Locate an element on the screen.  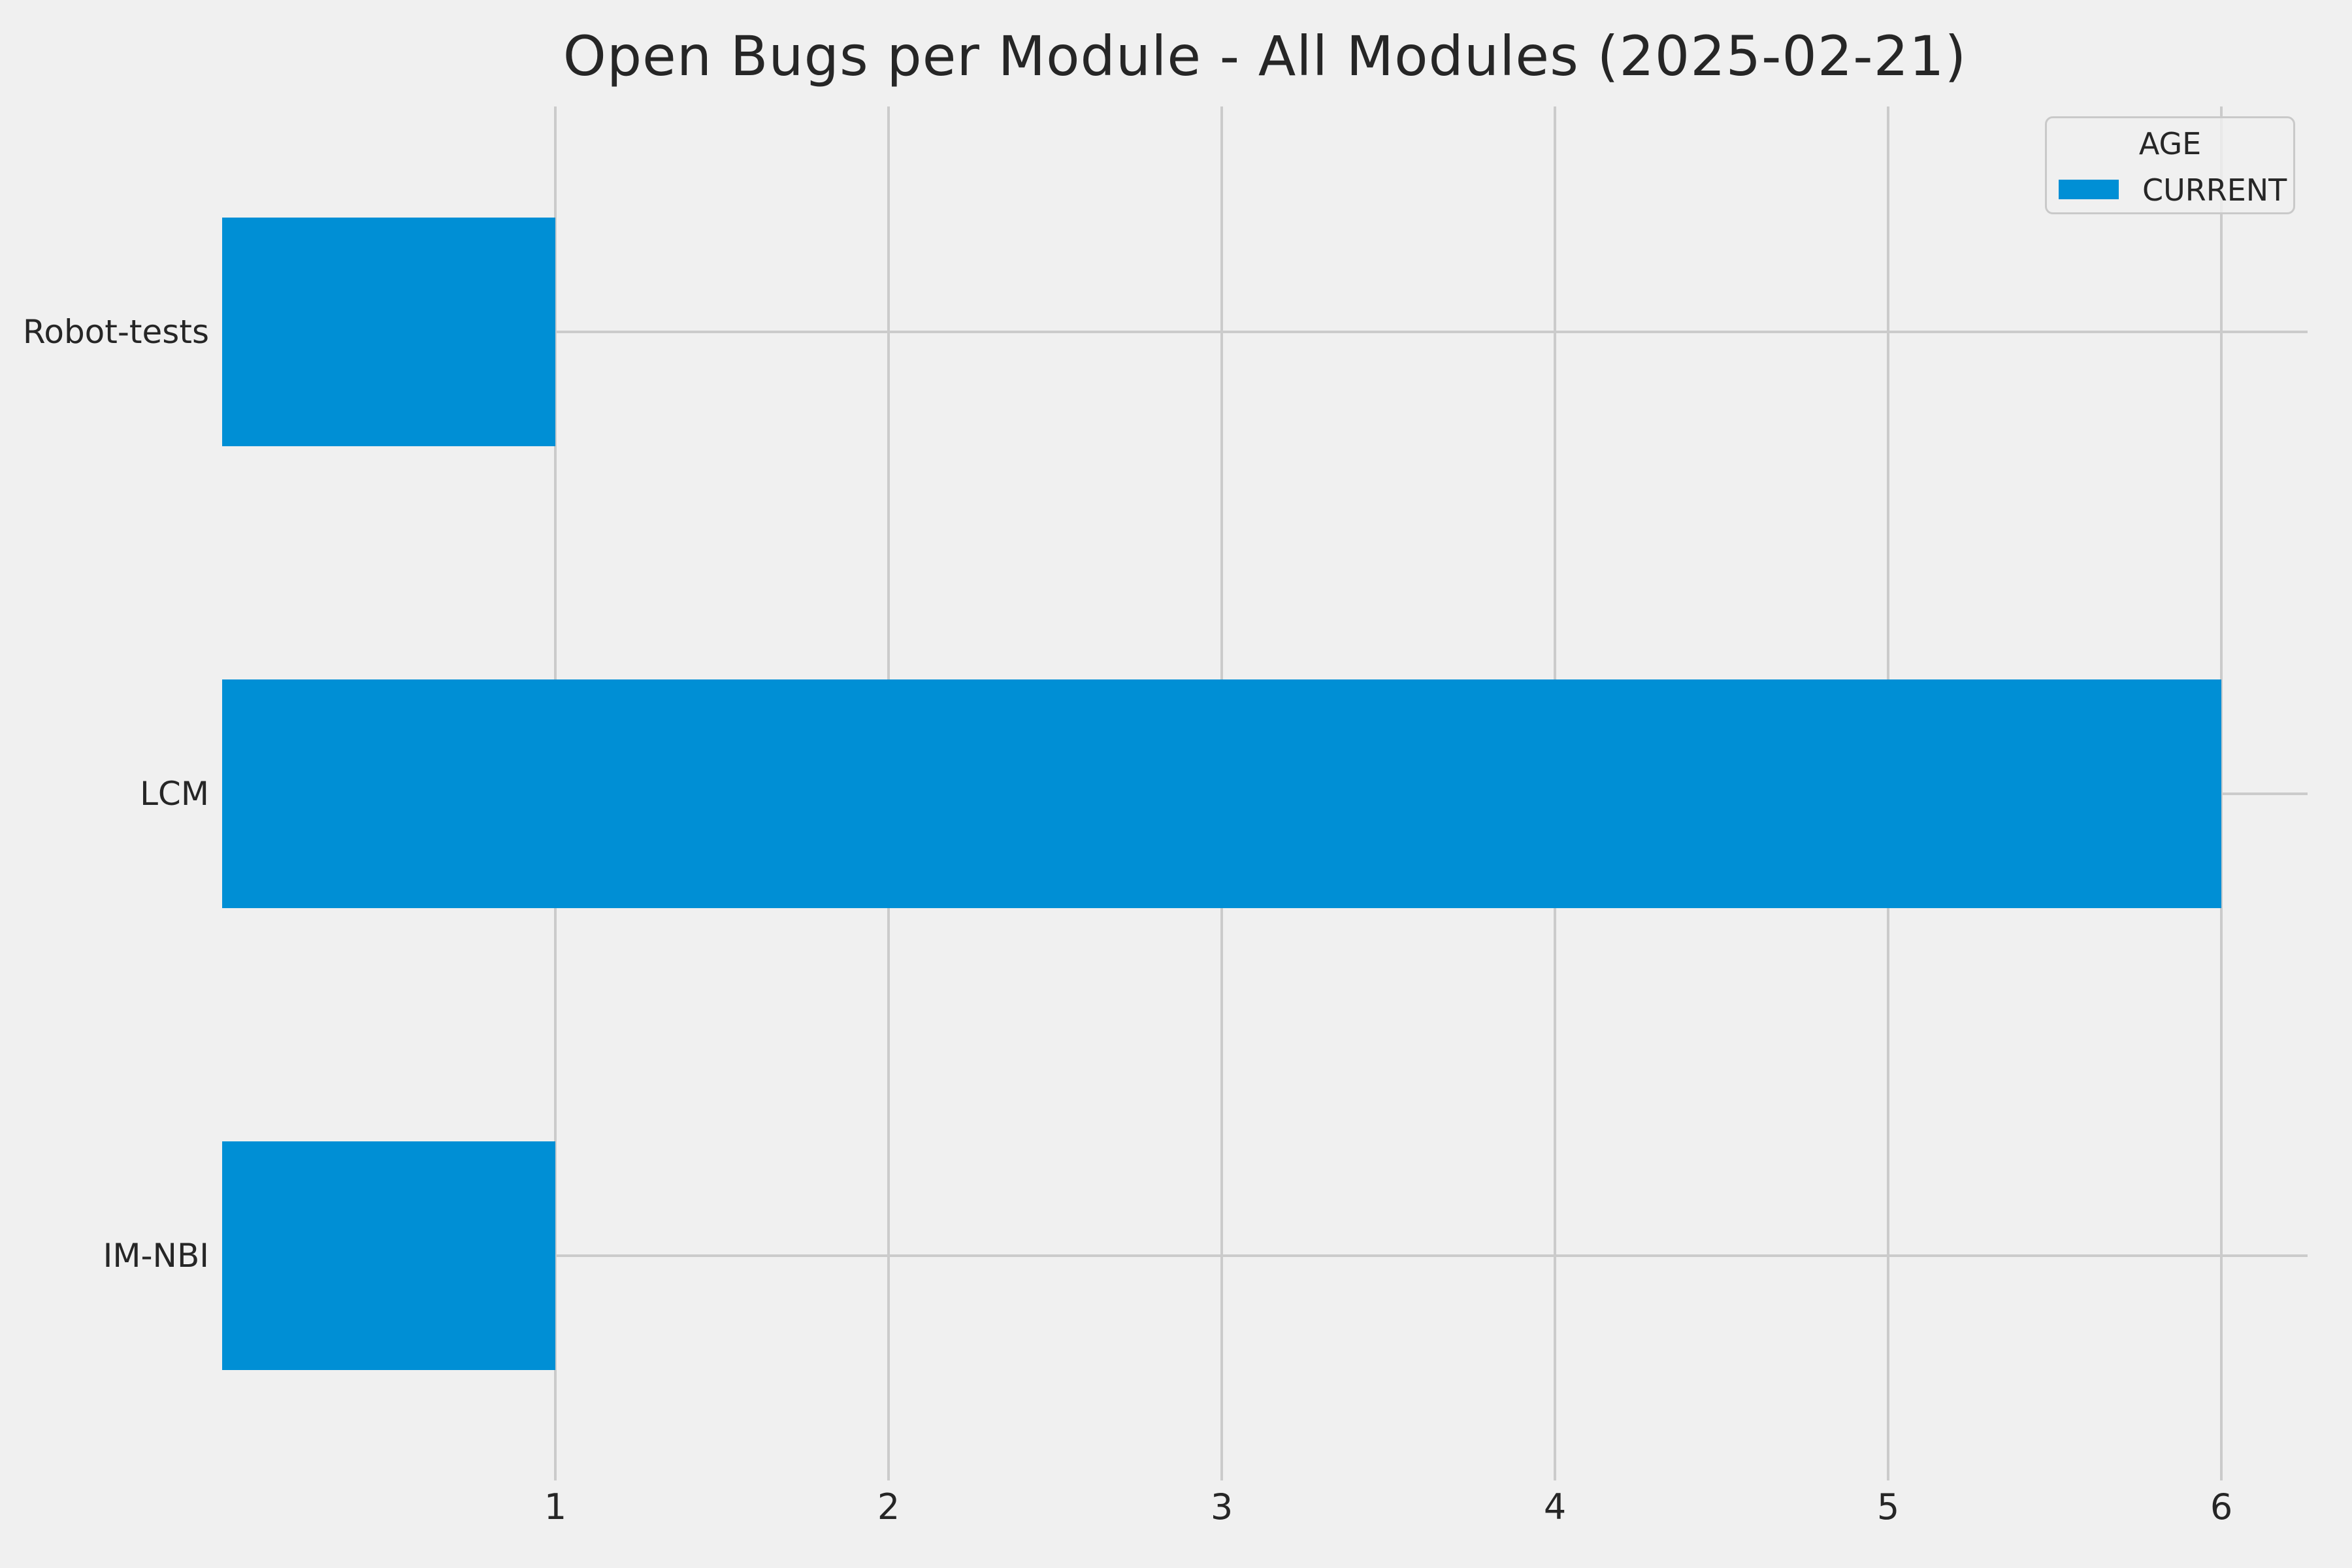
y-tick-label: Robot-tests is located at coordinates (115, 332).